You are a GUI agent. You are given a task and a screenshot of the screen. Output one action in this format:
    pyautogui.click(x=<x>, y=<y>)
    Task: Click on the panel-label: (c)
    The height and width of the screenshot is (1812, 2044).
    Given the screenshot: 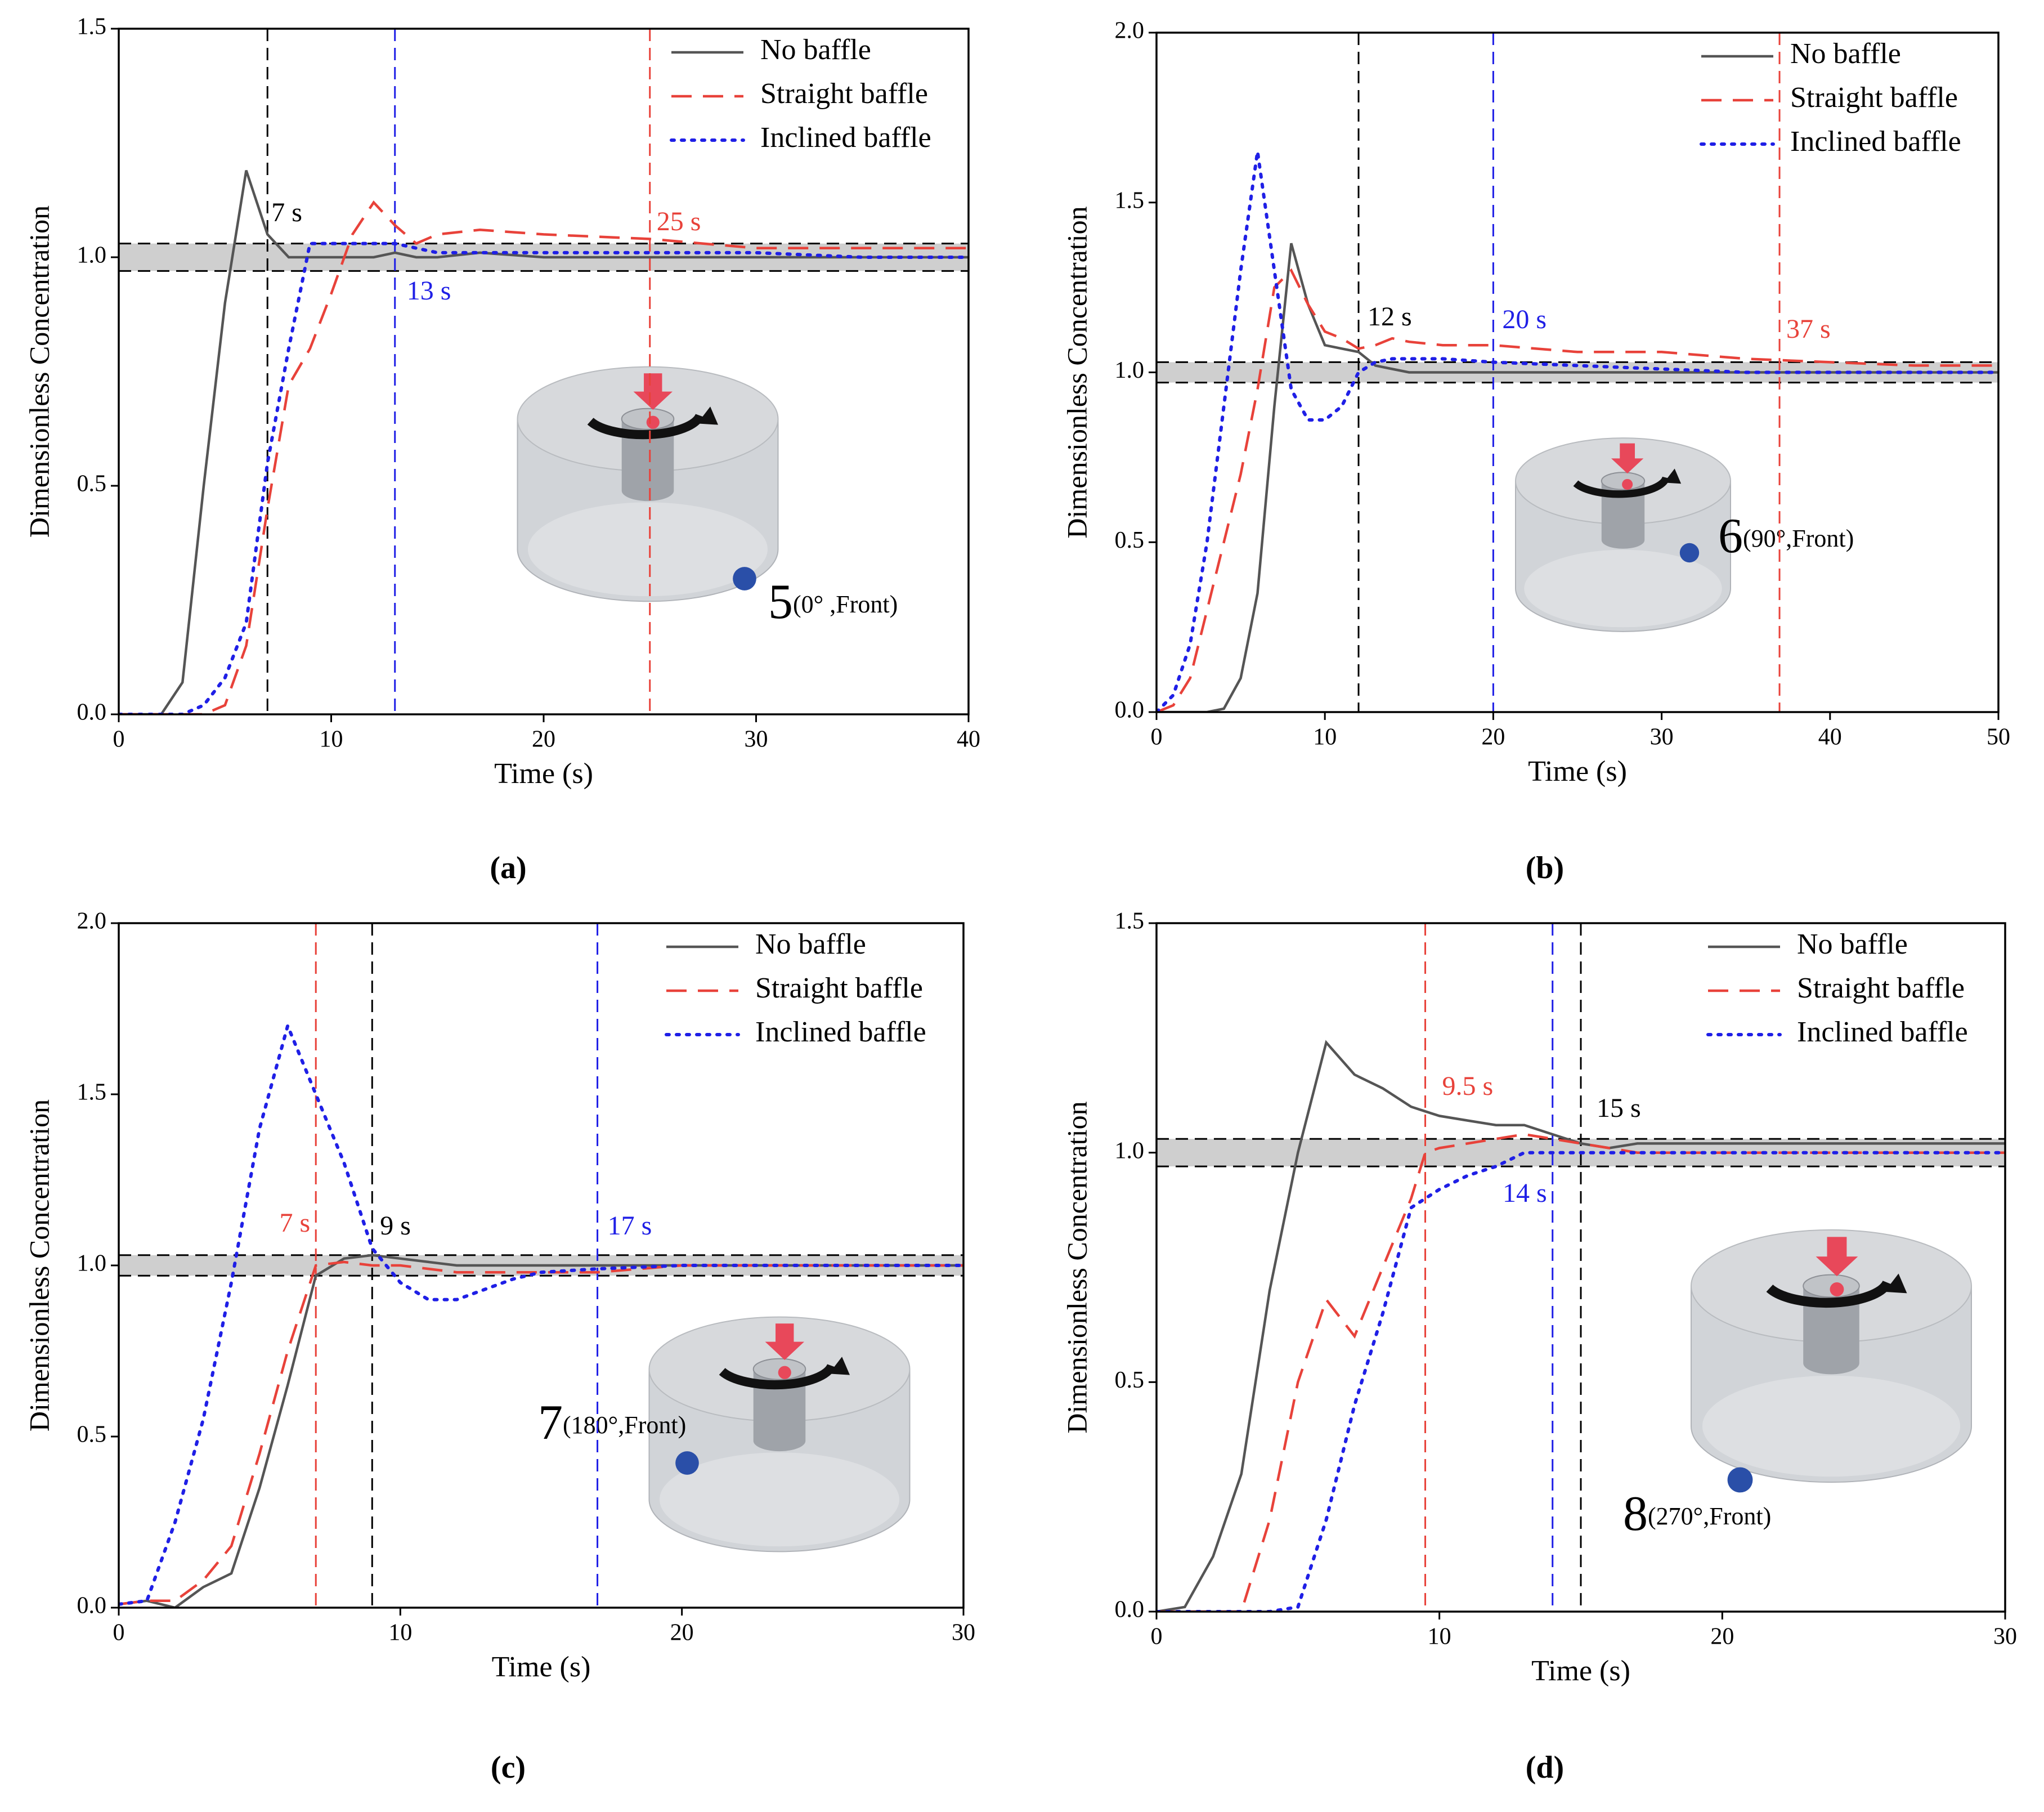 What is the action you would take?
    pyautogui.click(x=508, y=1767)
    